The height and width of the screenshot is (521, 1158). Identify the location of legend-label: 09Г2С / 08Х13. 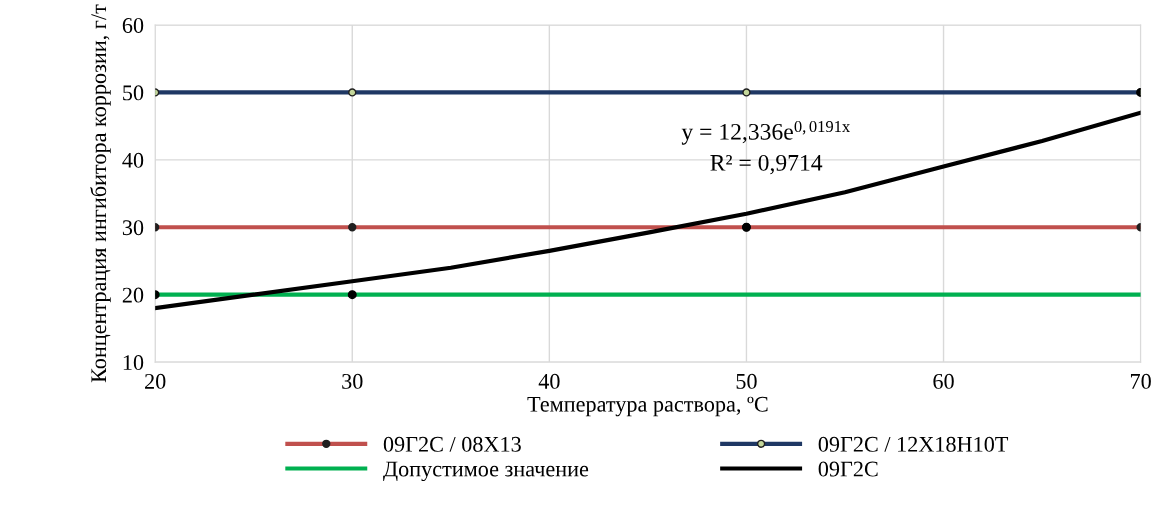
(452, 444).